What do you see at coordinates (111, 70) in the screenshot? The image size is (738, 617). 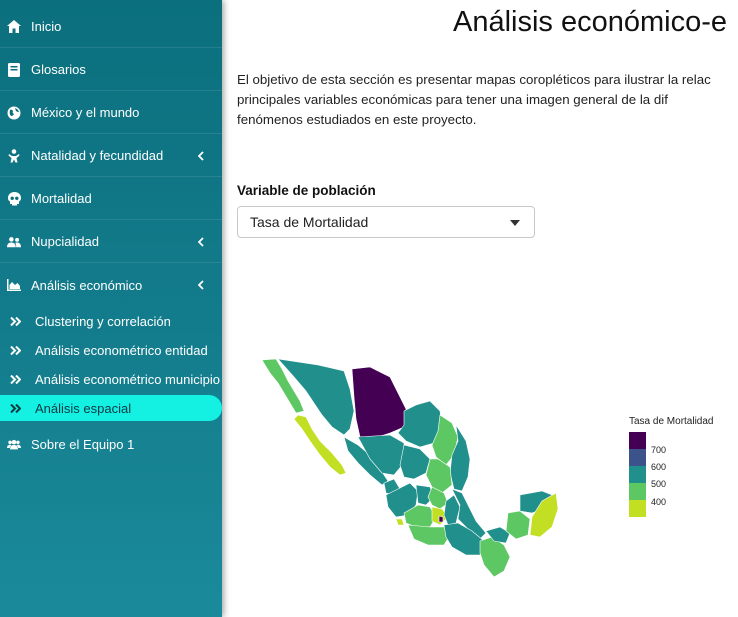 I see `sidebar-item-glosarios: Glosarios` at bounding box center [111, 70].